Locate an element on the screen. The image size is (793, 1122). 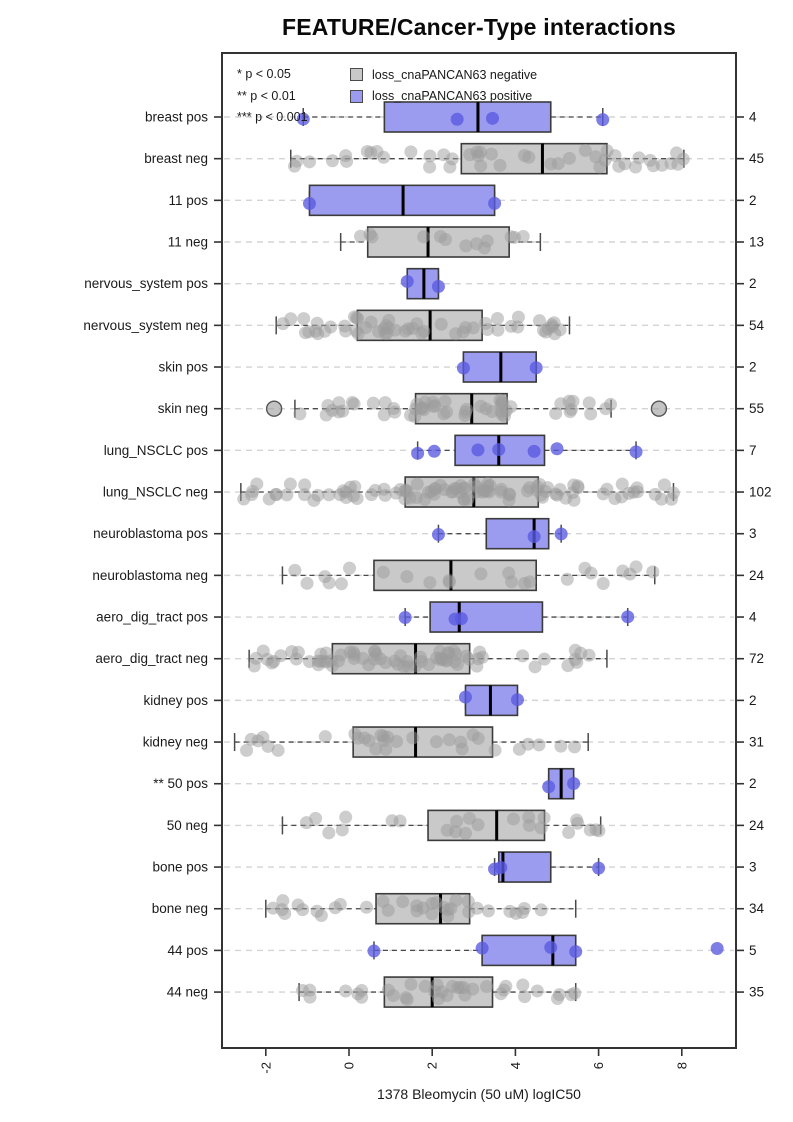
row-label: bone neg is located at coordinates (180, 908).